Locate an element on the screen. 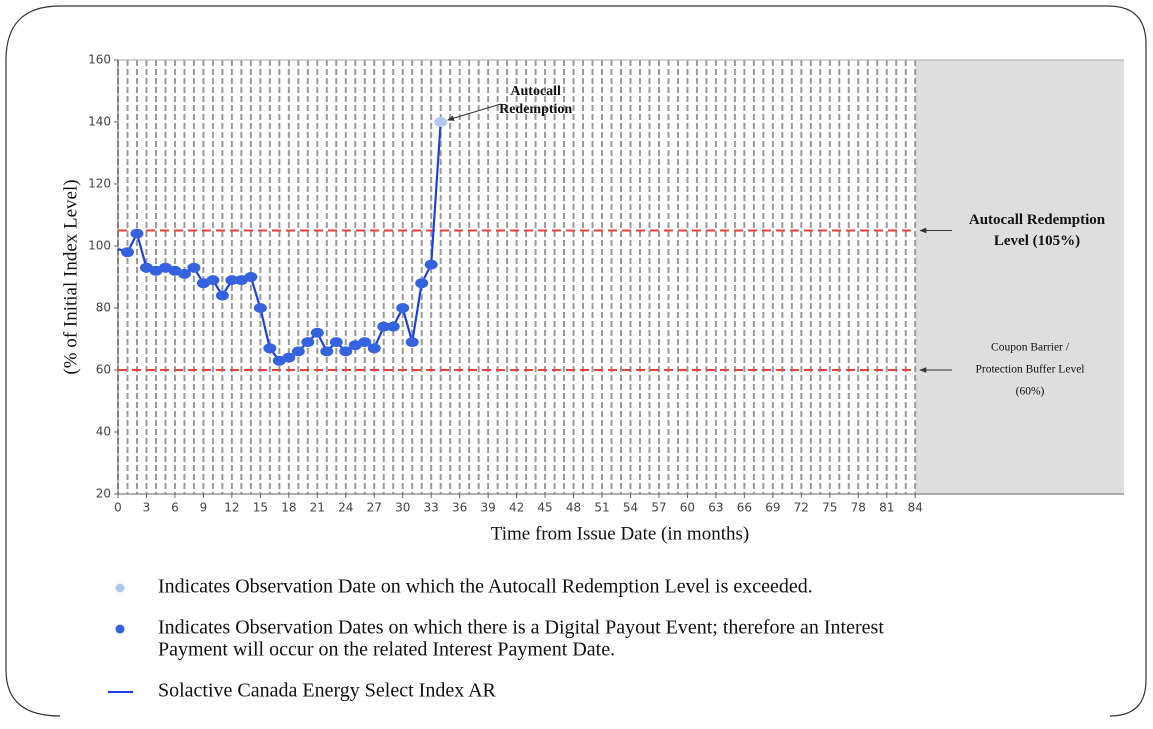  x-tick-label: 45 is located at coordinates (544, 508).